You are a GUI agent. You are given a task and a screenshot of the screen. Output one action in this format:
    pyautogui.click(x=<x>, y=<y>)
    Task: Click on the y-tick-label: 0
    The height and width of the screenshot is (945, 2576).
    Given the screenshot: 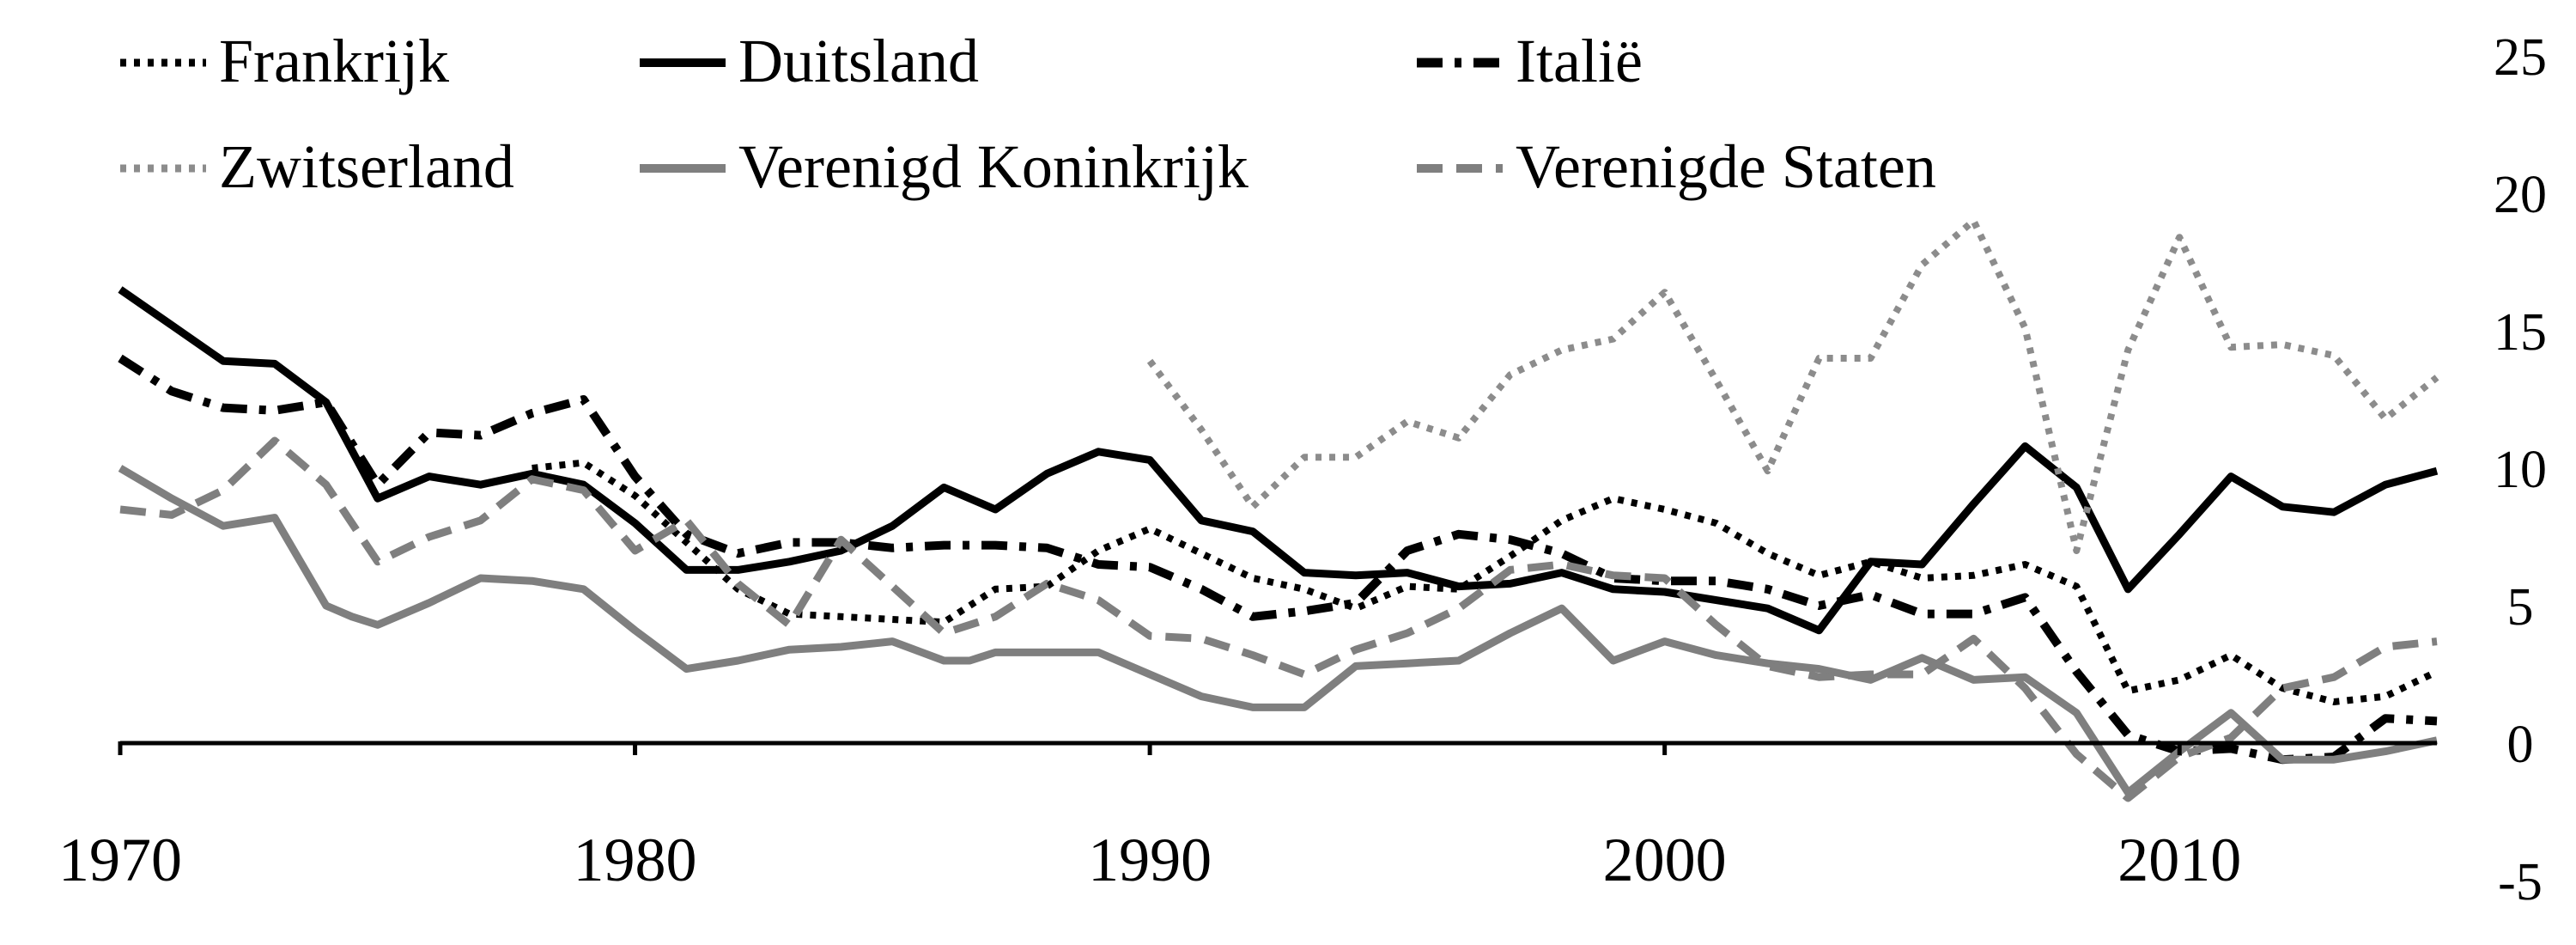 What is the action you would take?
    pyautogui.click(x=2521, y=745)
    